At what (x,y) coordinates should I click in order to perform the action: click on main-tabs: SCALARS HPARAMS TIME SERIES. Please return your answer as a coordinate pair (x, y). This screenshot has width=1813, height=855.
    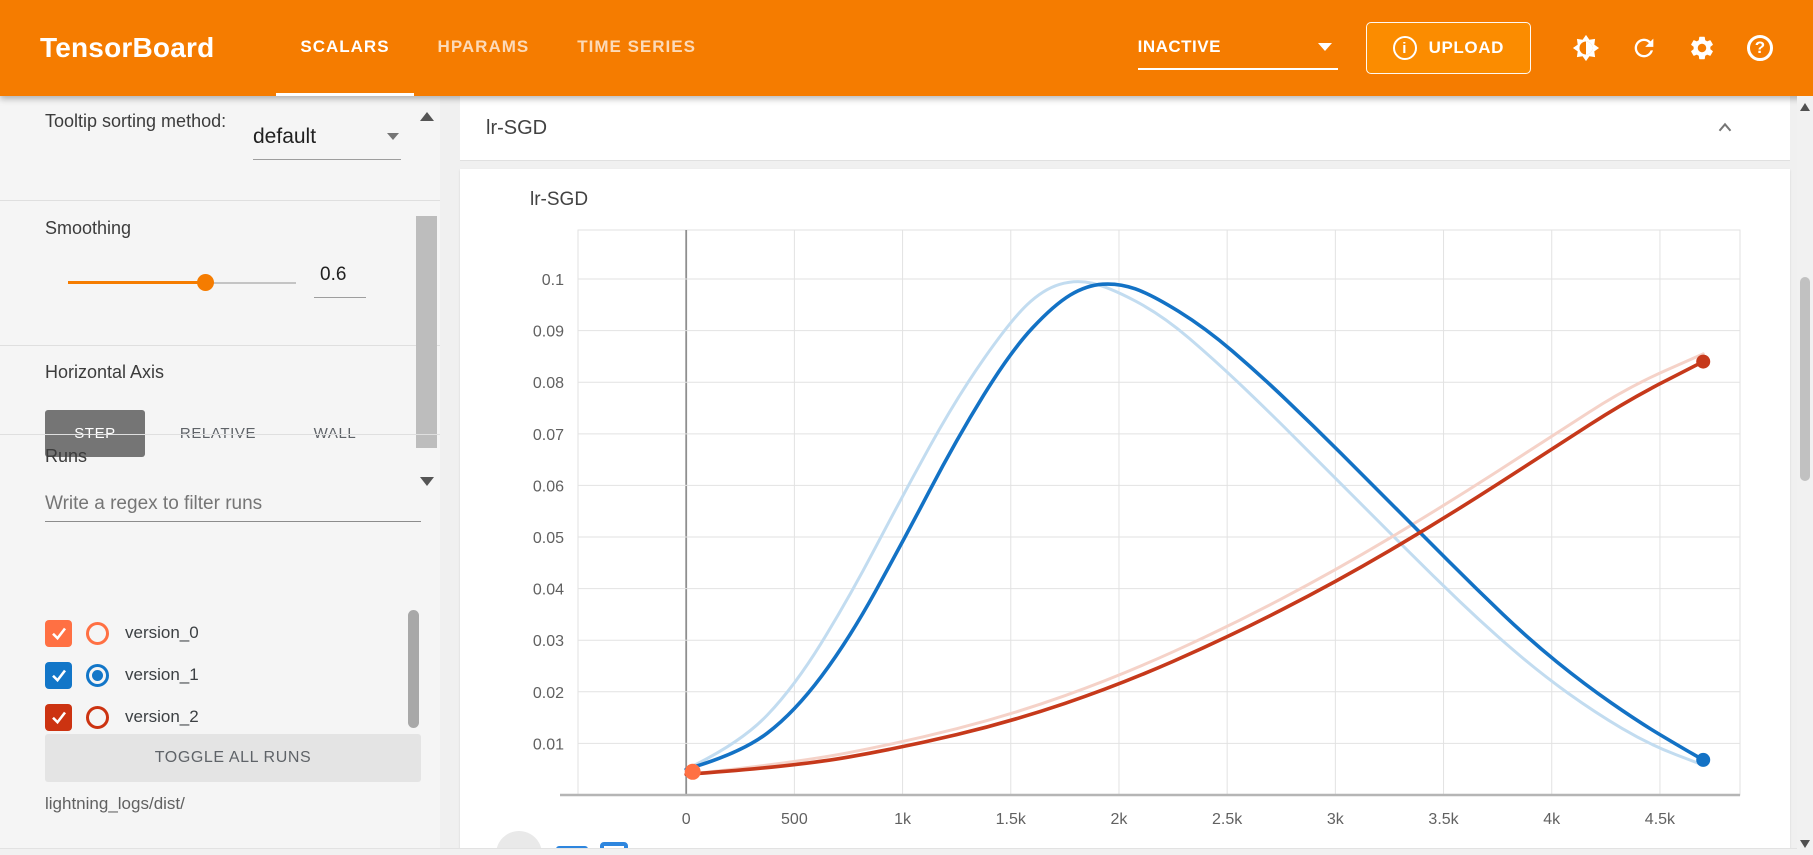
    Looking at the image, I should click on (498, 48).